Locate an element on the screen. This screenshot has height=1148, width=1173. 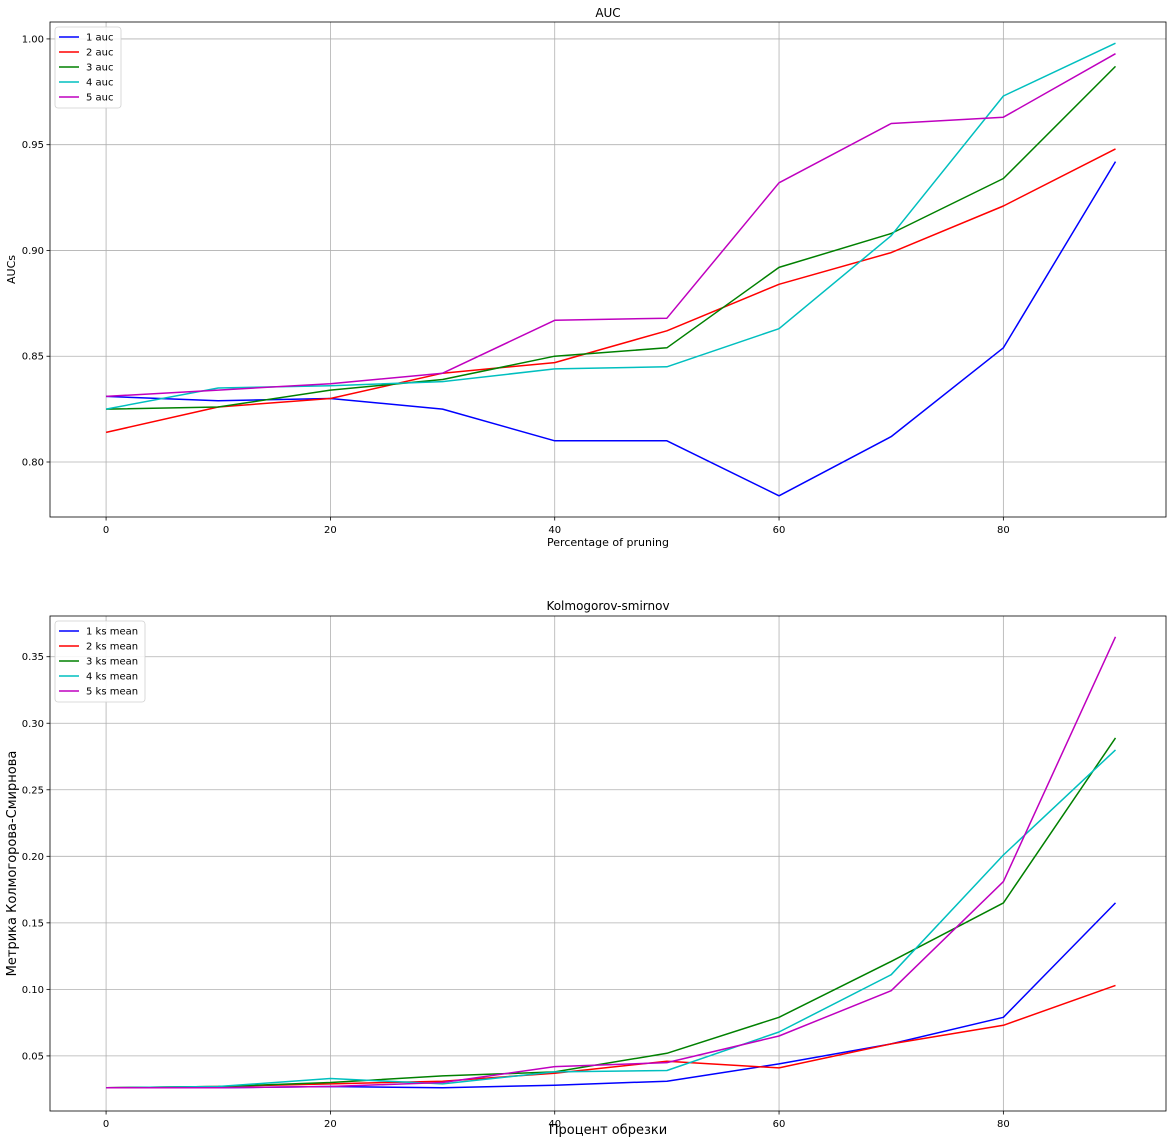
legend-label-1: 1 auc is located at coordinates (100, 38).